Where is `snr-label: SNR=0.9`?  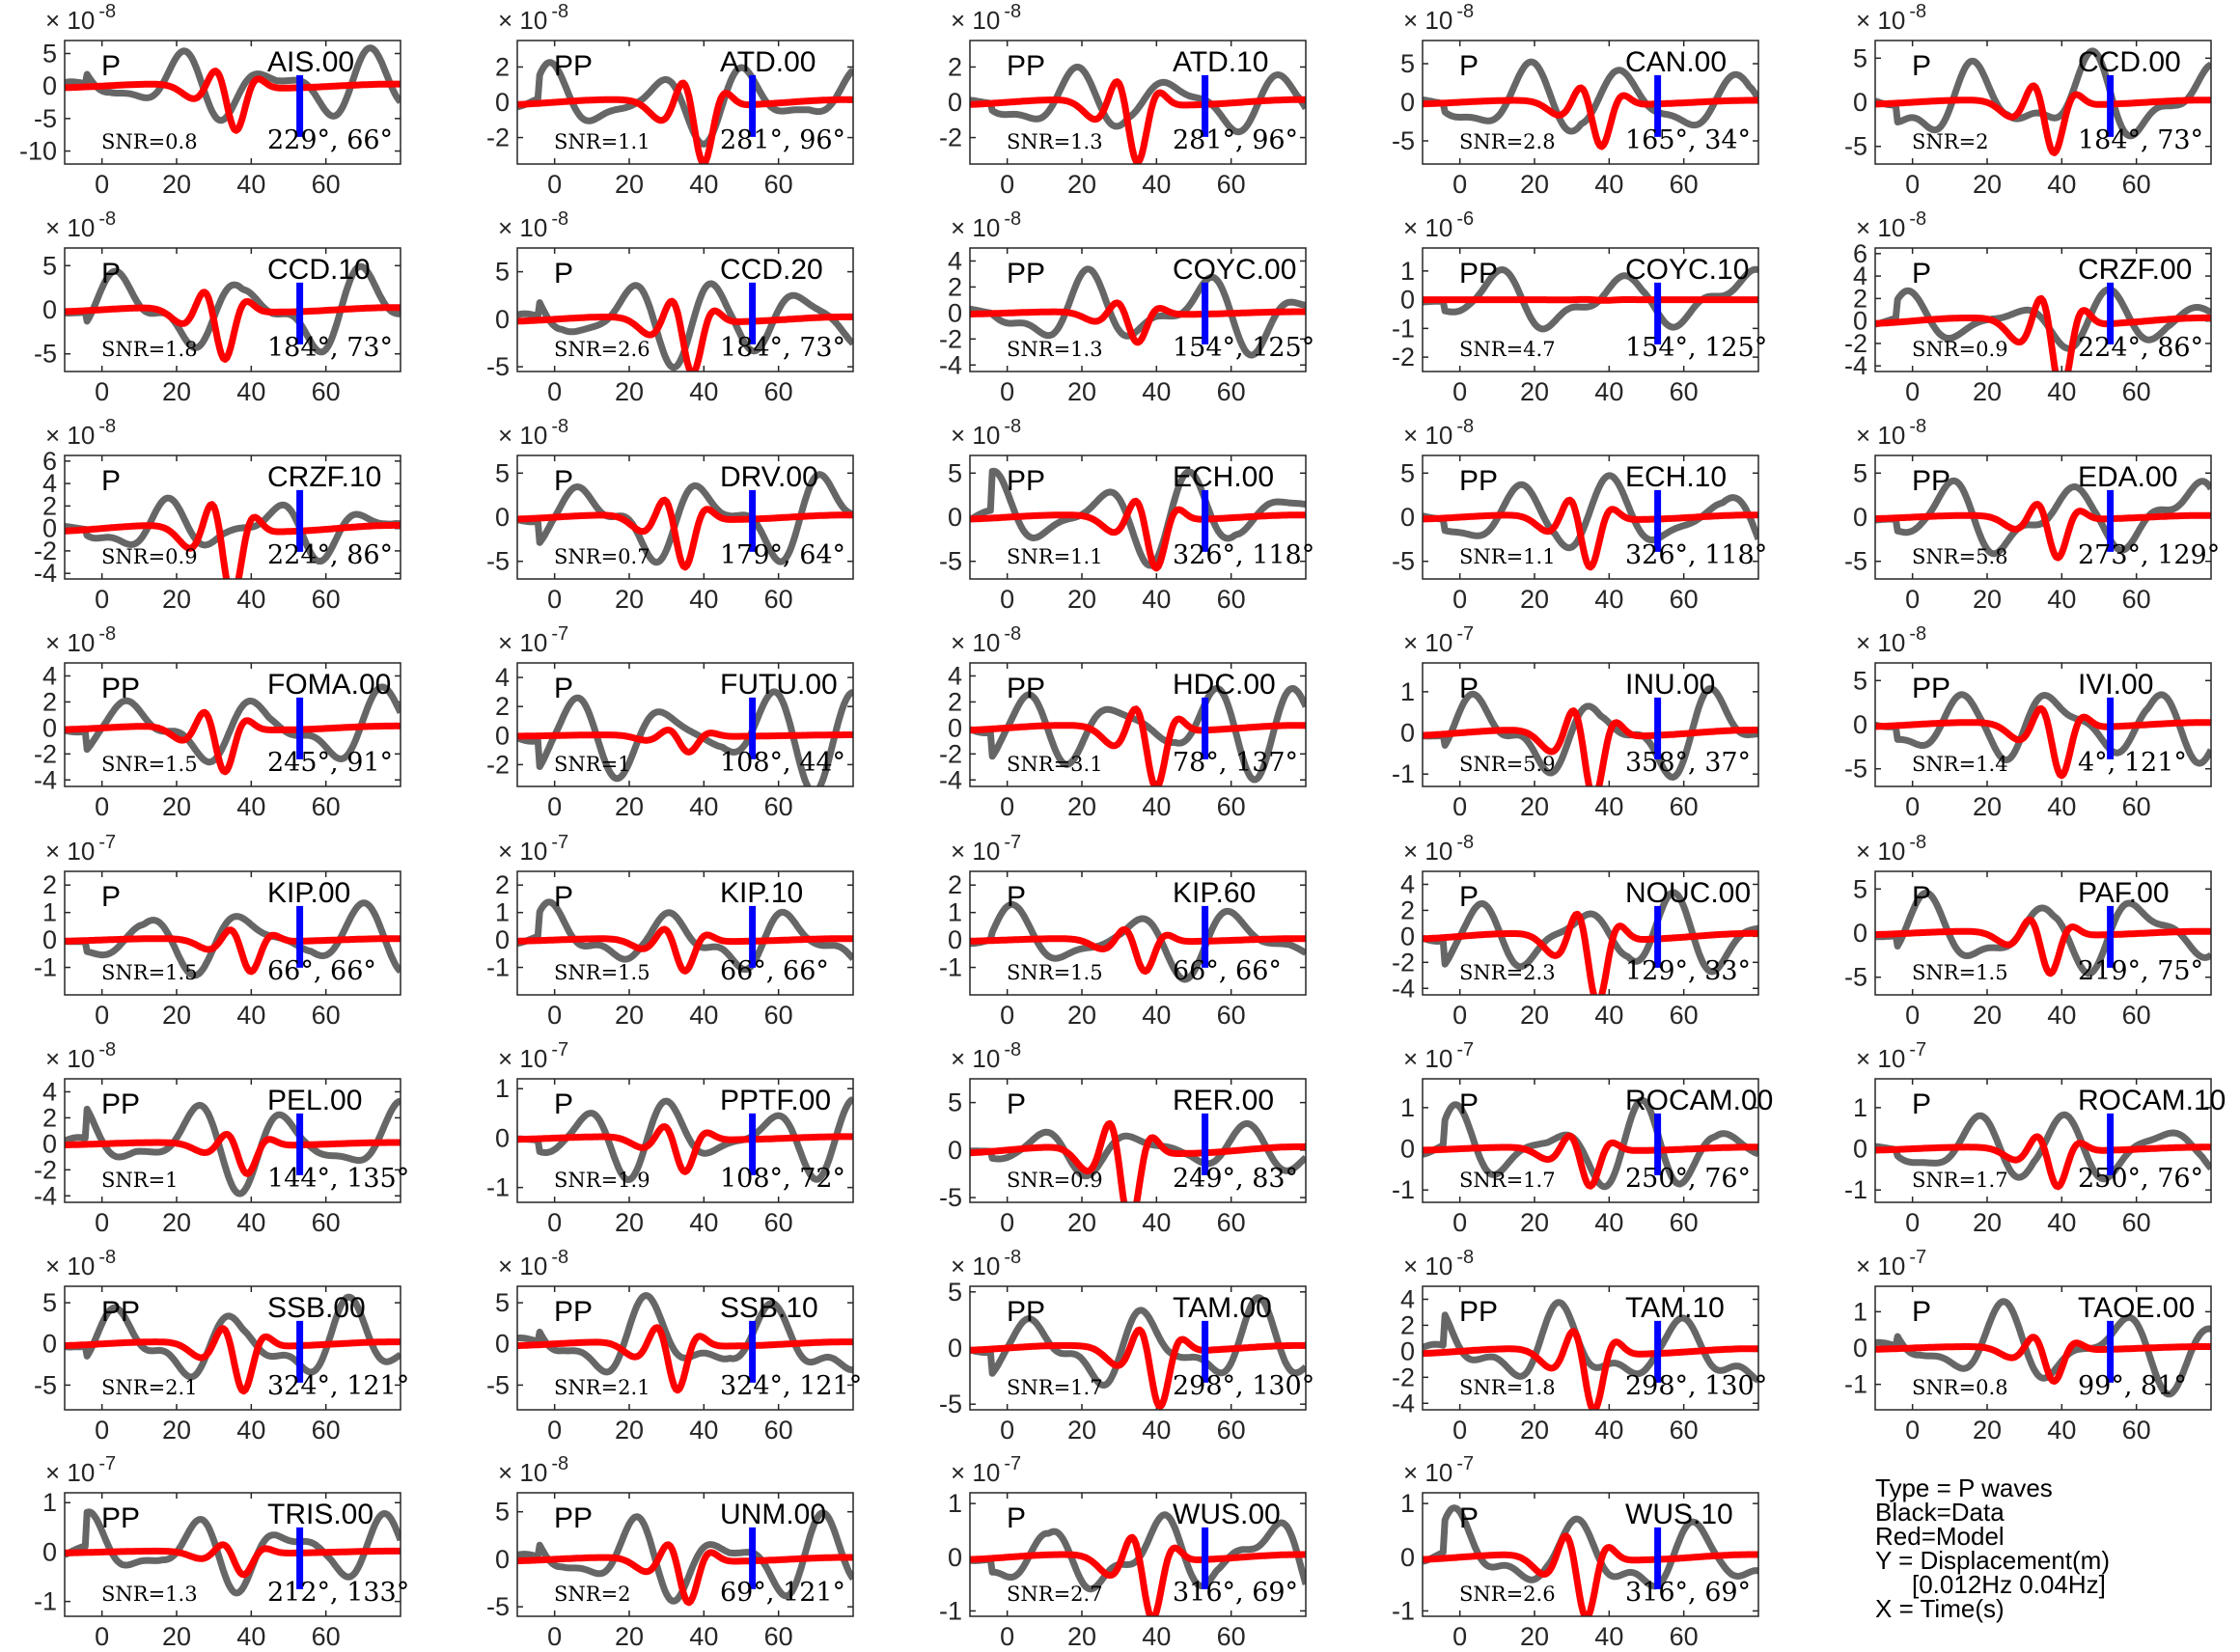 snr-label: SNR=0.9 is located at coordinates (1960, 349).